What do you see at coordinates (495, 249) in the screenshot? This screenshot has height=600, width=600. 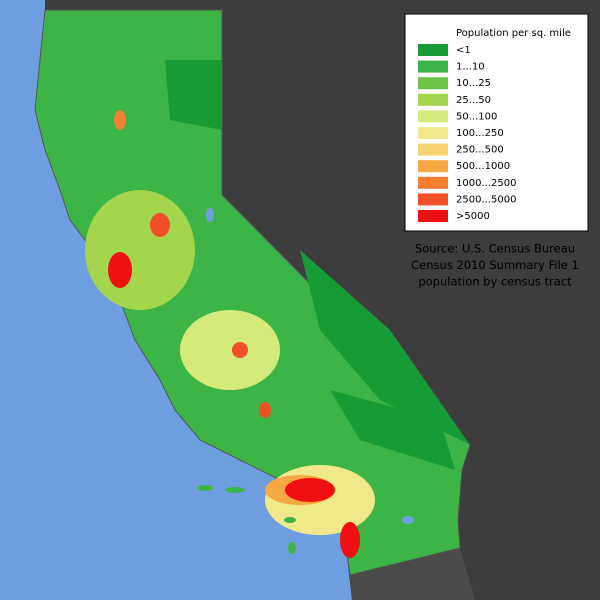 I see `source-line: Source: U.S. Census Bureau` at bounding box center [495, 249].